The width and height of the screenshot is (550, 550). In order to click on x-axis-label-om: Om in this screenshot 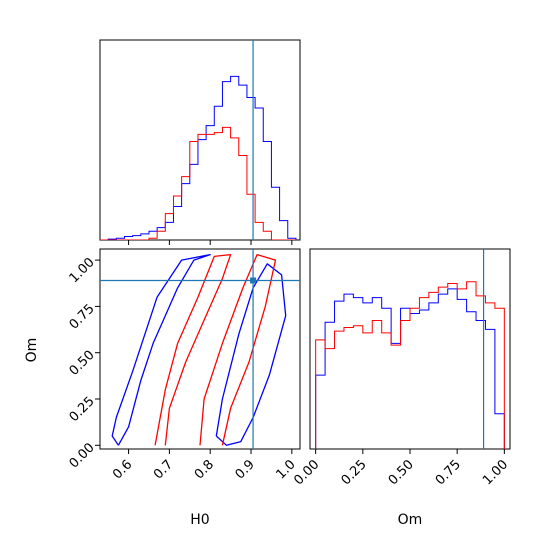, I will do `click(410, 520)`.